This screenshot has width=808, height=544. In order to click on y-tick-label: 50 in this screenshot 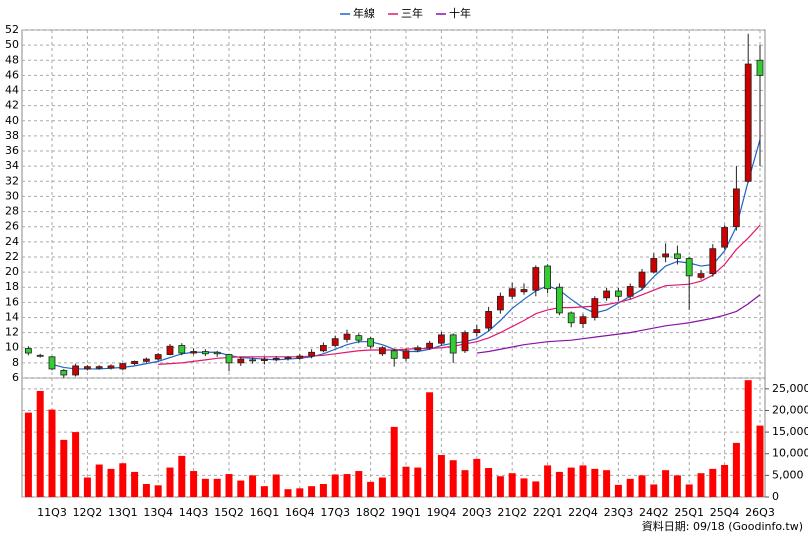, I will do `click(12, 44)`.